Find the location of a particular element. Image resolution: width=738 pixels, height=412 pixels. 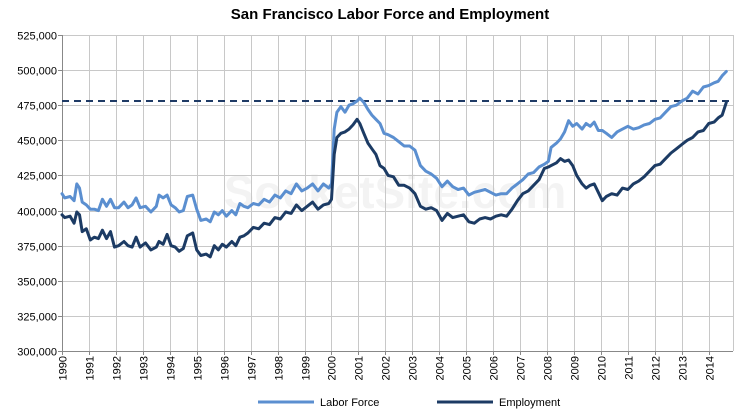

y-tick-label: 325,000 is located at coordinates (37, 318).